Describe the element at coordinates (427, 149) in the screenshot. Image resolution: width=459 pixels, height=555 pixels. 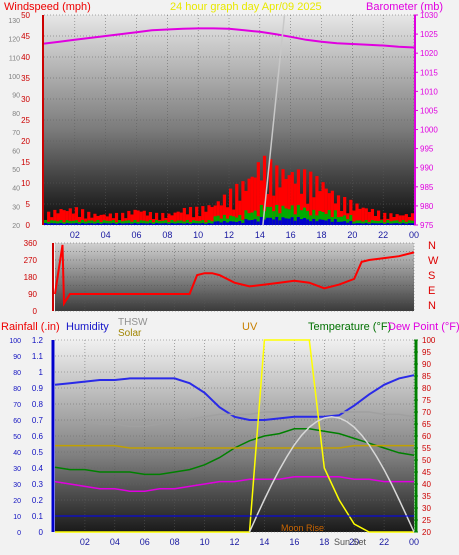
I see `y-tick-label-right: 995` at that location.